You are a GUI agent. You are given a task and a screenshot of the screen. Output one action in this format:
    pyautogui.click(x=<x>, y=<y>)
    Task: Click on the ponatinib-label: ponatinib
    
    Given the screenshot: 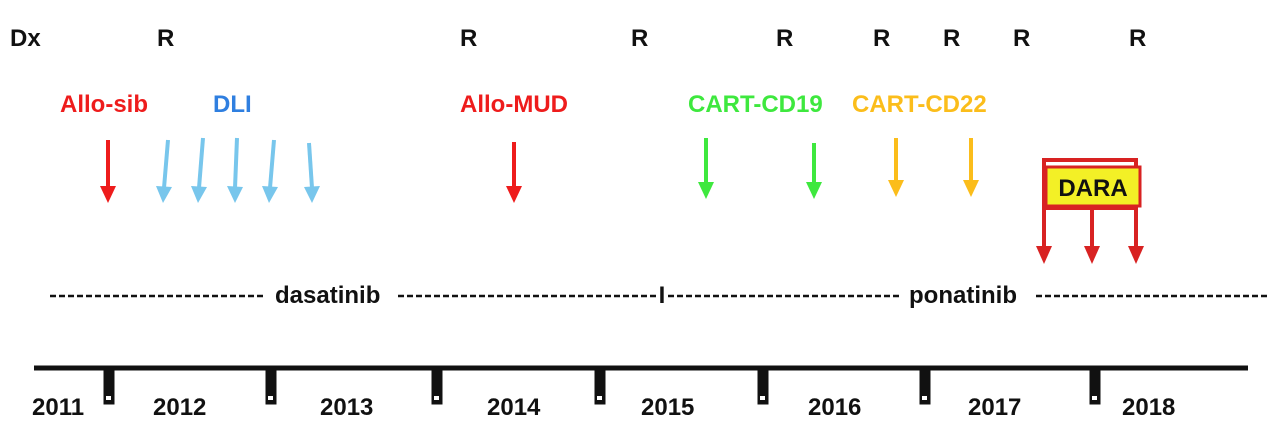 What is the action you would take?
    pyautogui.click(x=963, y=295)
    